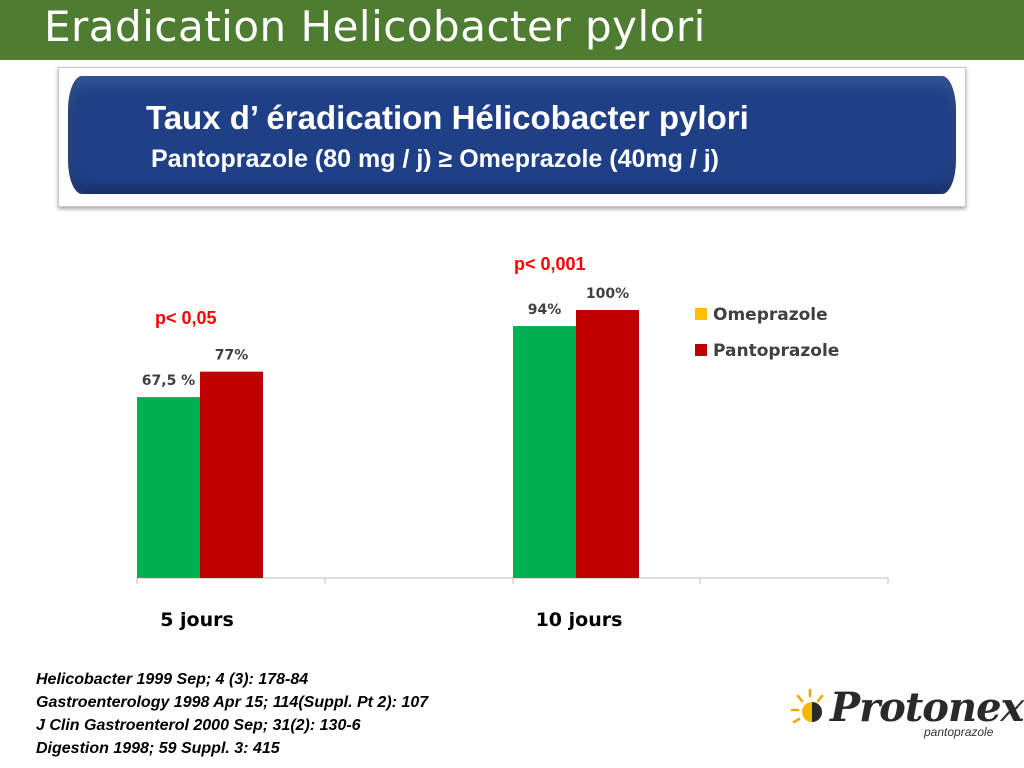  What do you see at coordinates (579, 620) in the screenshot?
I see `category-label: 10 jours` at bounding box center [579, 620].